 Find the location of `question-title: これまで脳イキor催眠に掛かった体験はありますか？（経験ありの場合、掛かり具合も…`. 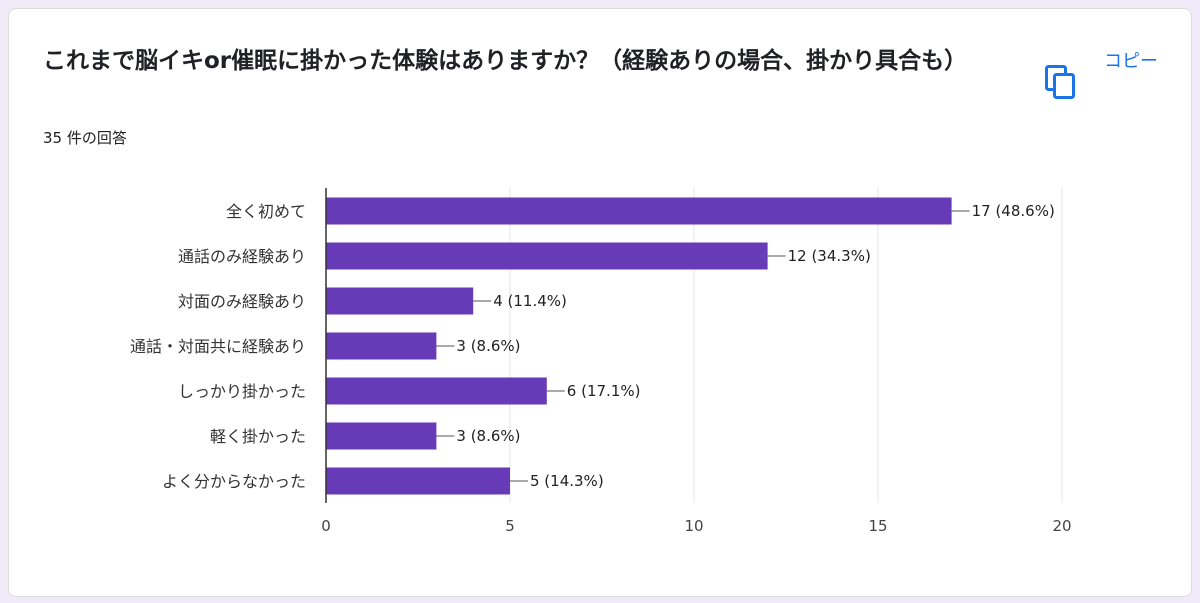

question-title: これまで脳イキor催眠に掛かった体験はありますか？（経験ありの場合、掛かり具合も… is located at coordinates (505, 61).